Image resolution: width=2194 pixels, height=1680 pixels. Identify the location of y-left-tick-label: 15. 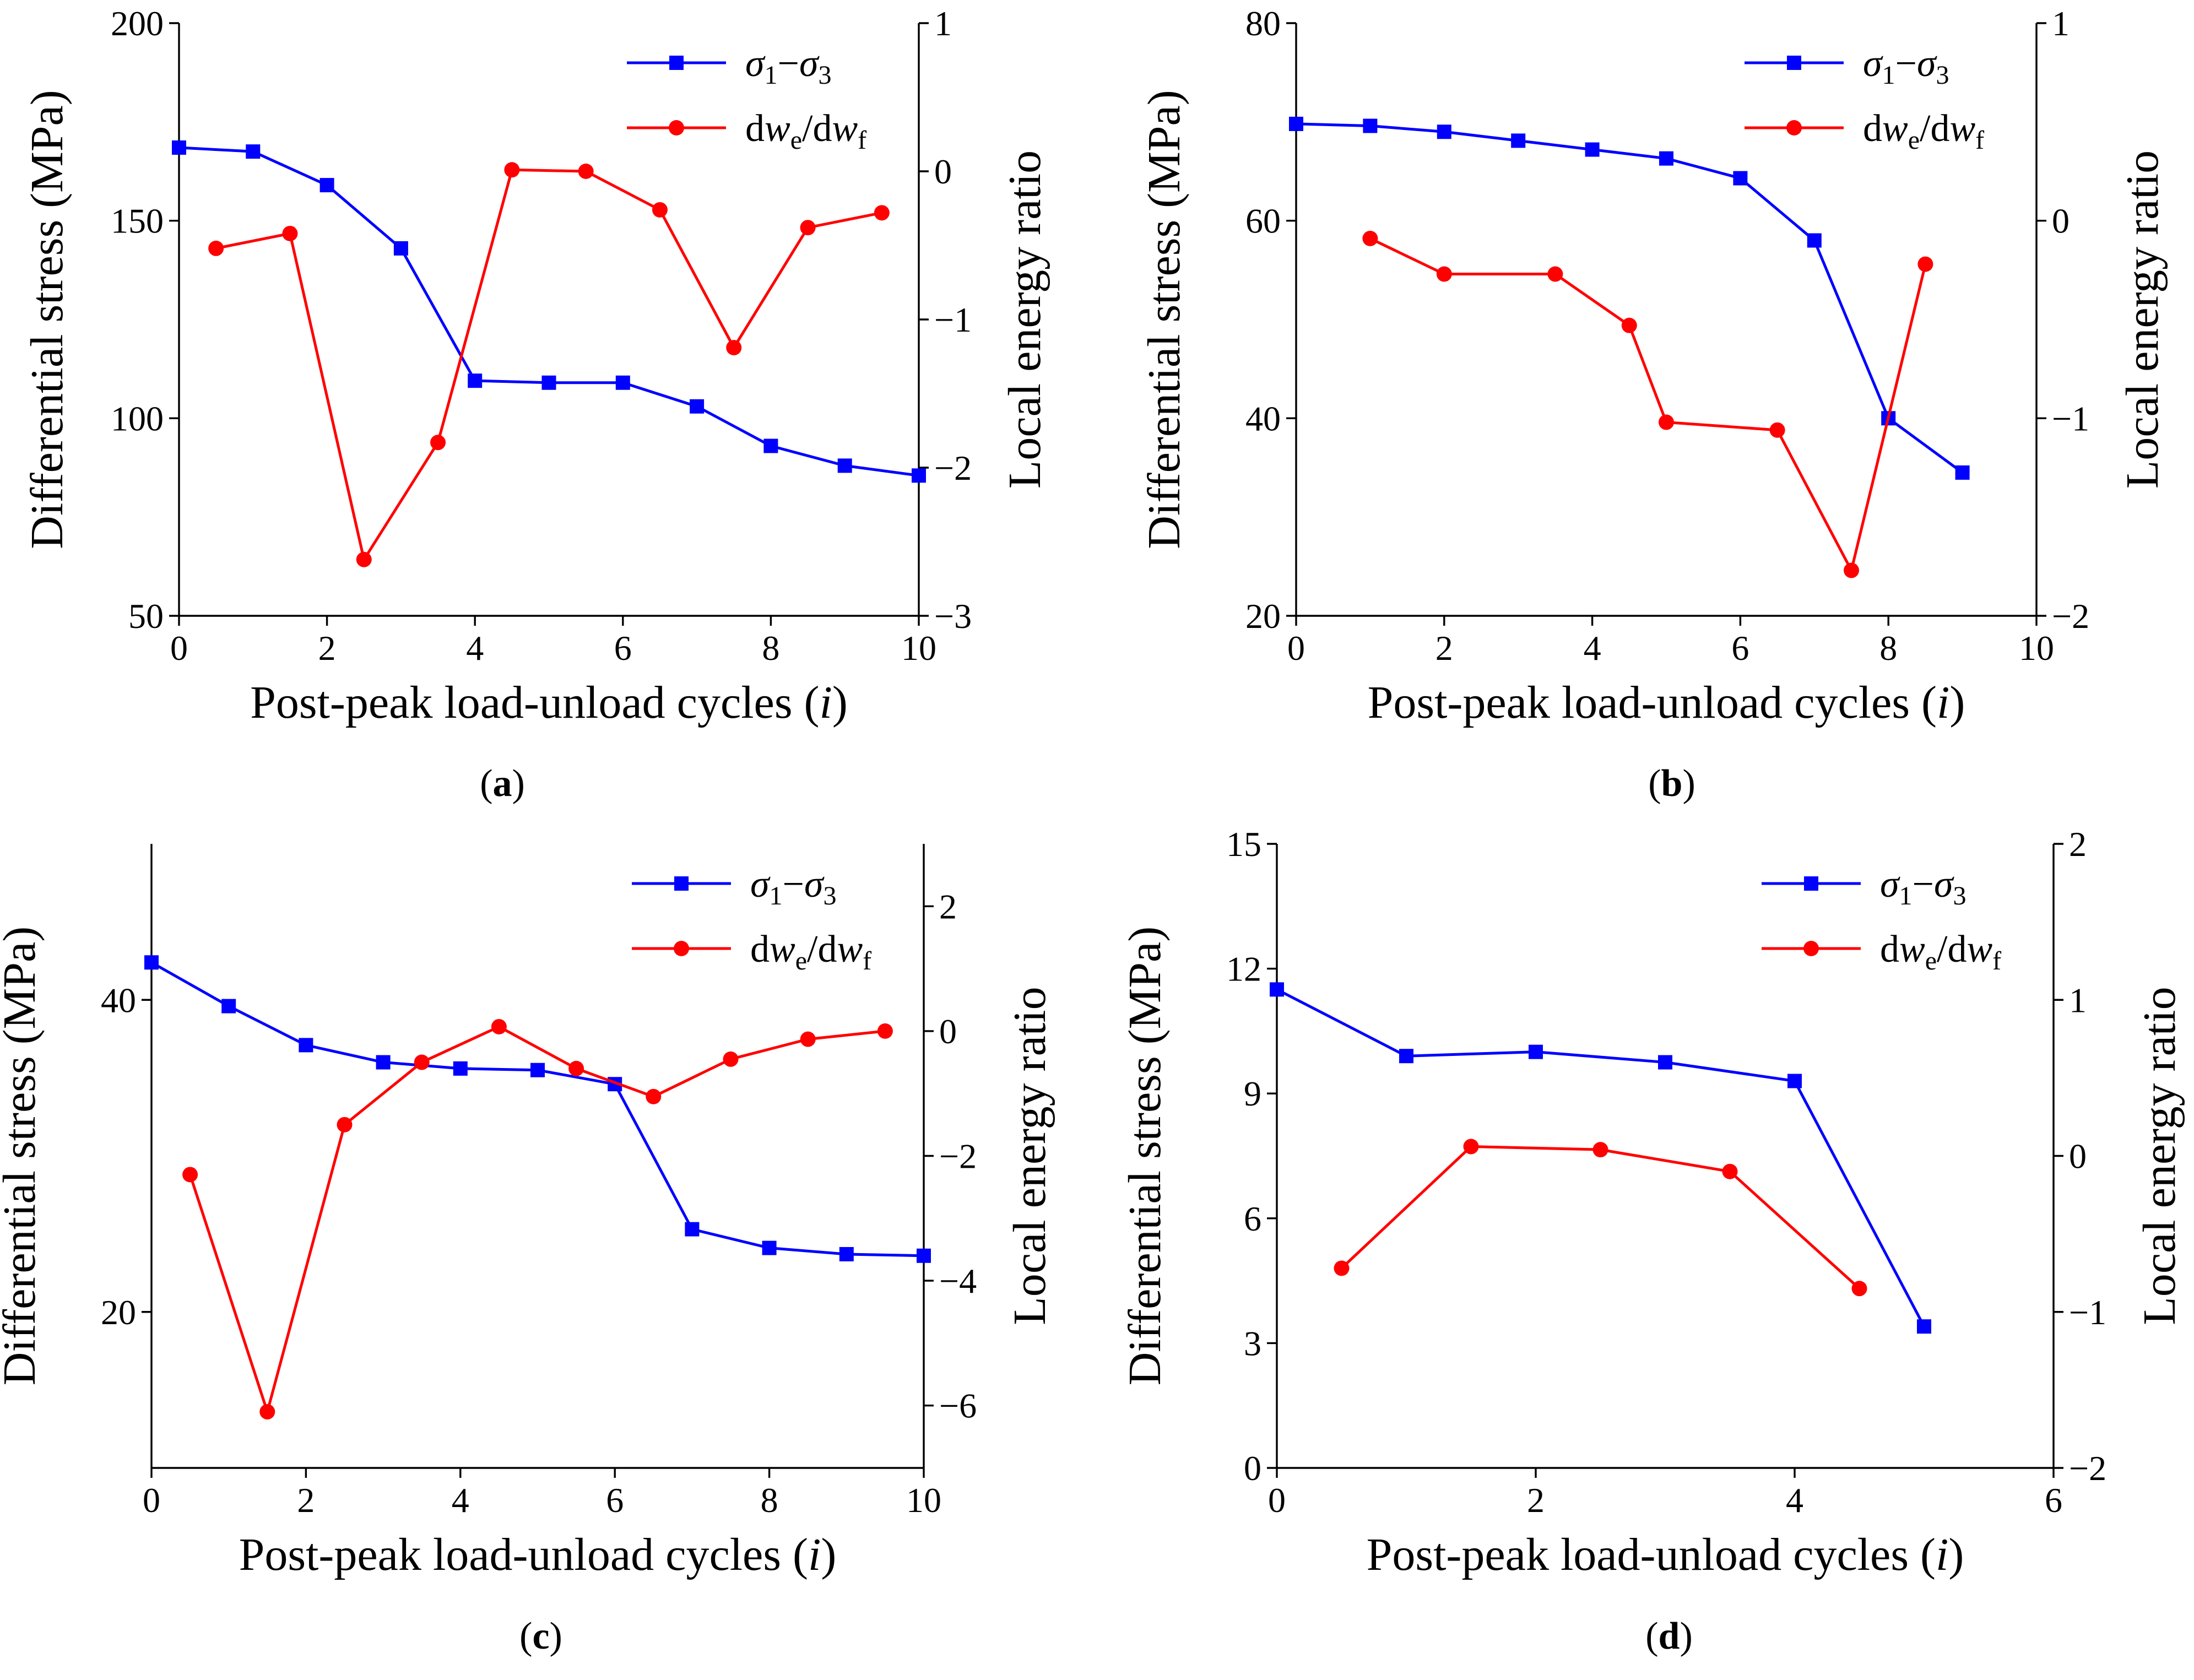
(1243, 845).